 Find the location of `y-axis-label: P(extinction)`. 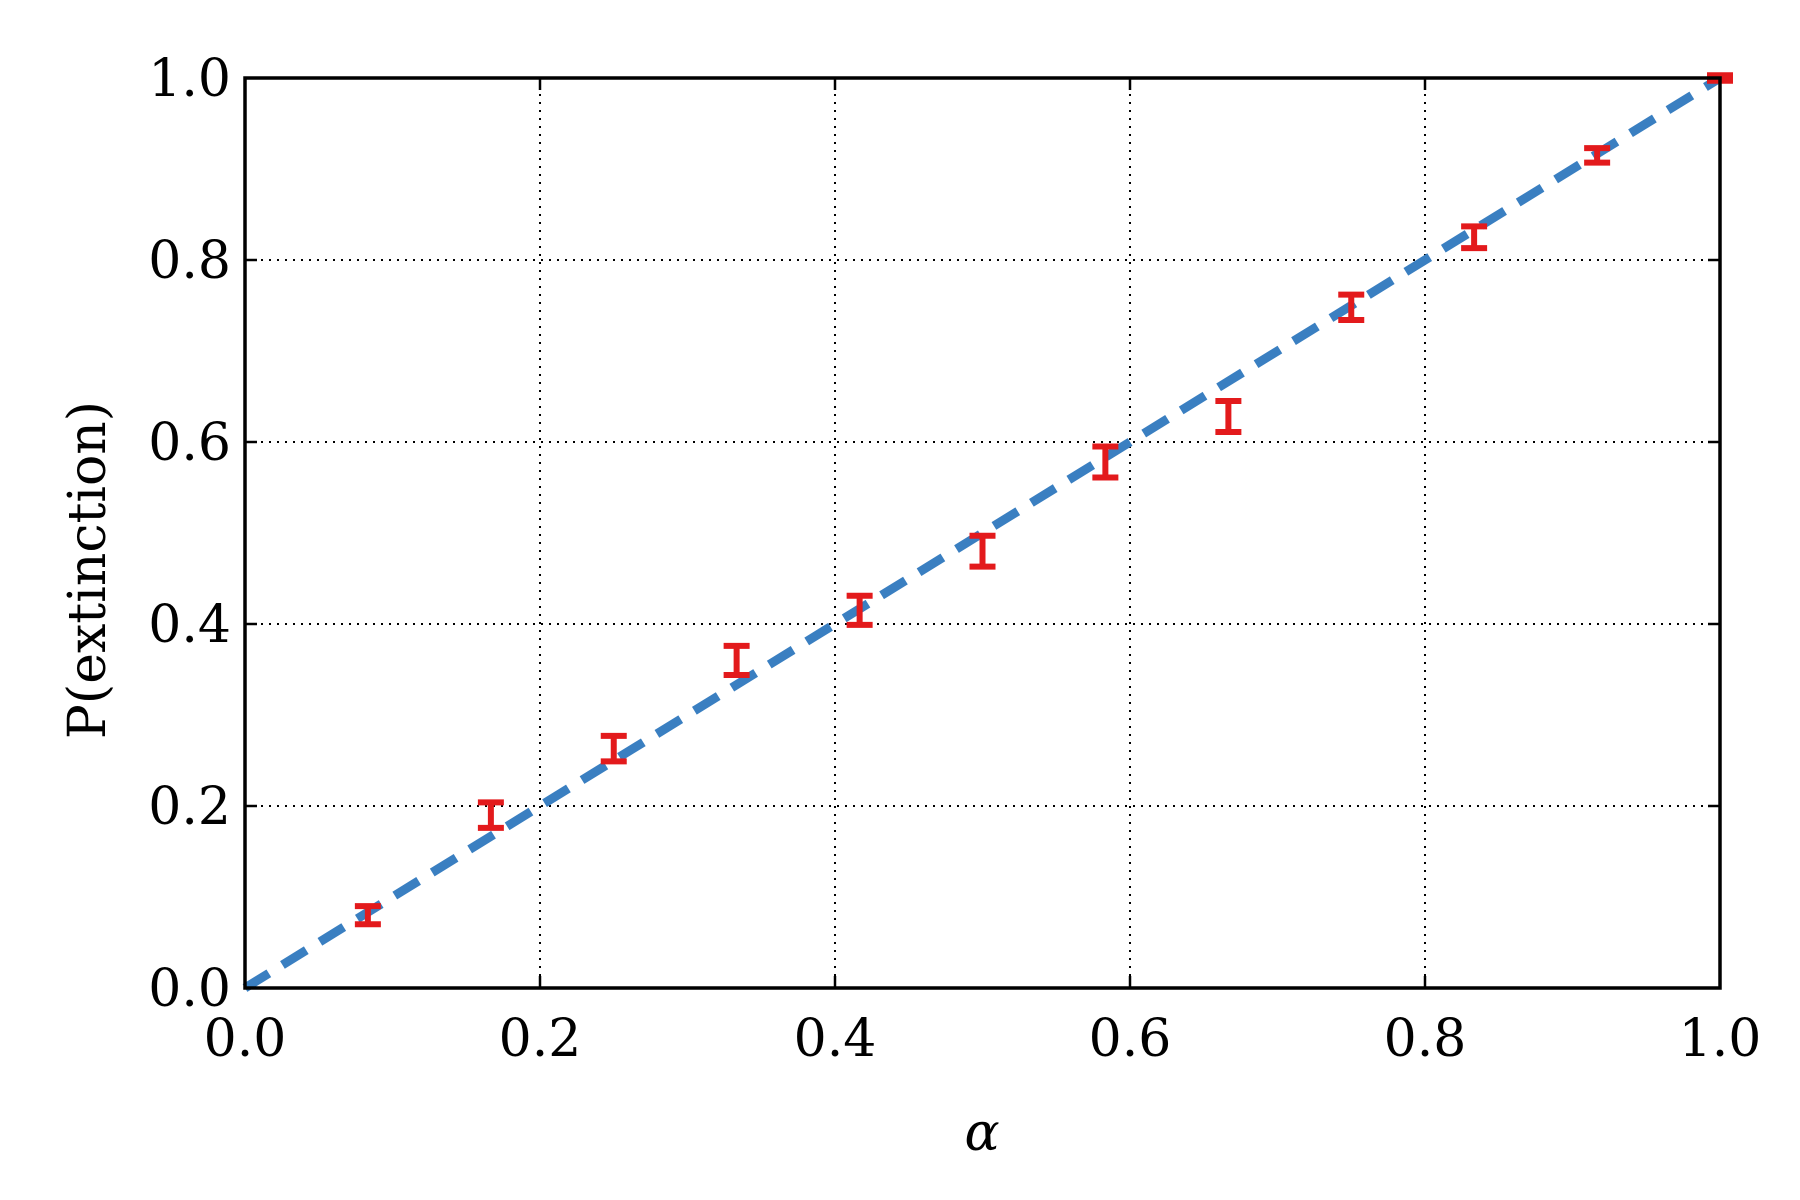

y-axis-label: P(extinction) is located at coordinates (88, 570).